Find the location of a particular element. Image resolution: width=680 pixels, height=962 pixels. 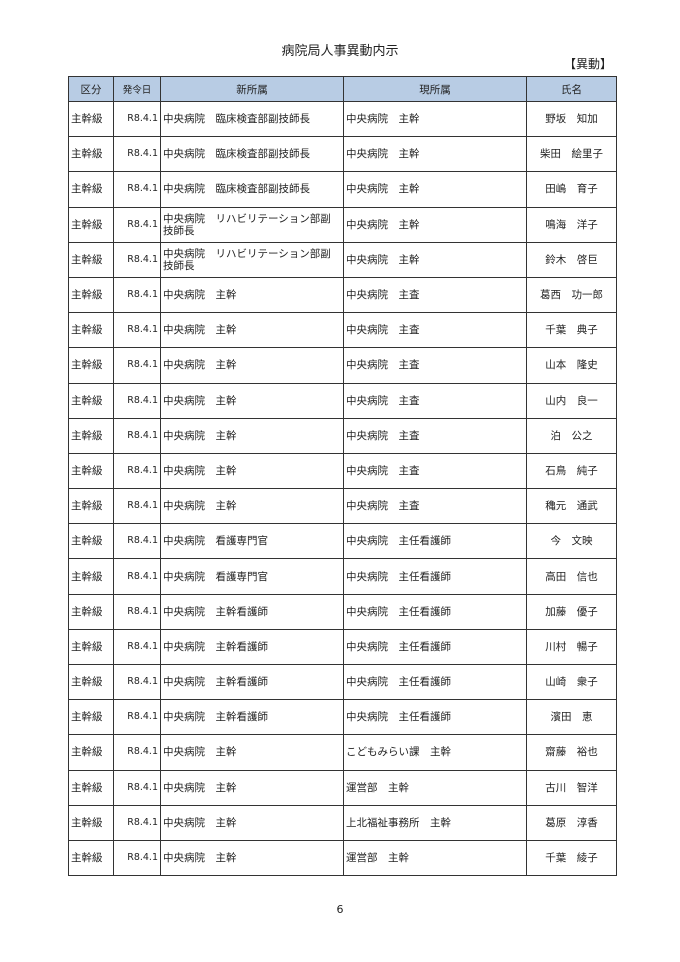

cell-current-post: こどもみらい課 主幹 is located at coordinates (435, 752).